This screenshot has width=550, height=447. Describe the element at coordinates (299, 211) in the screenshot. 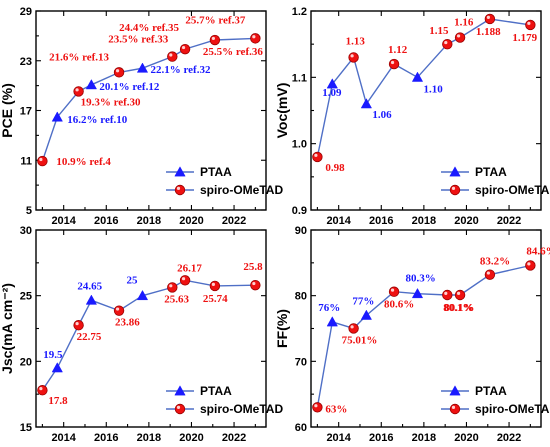

I see `y-tick-label: 0.9` at that location.